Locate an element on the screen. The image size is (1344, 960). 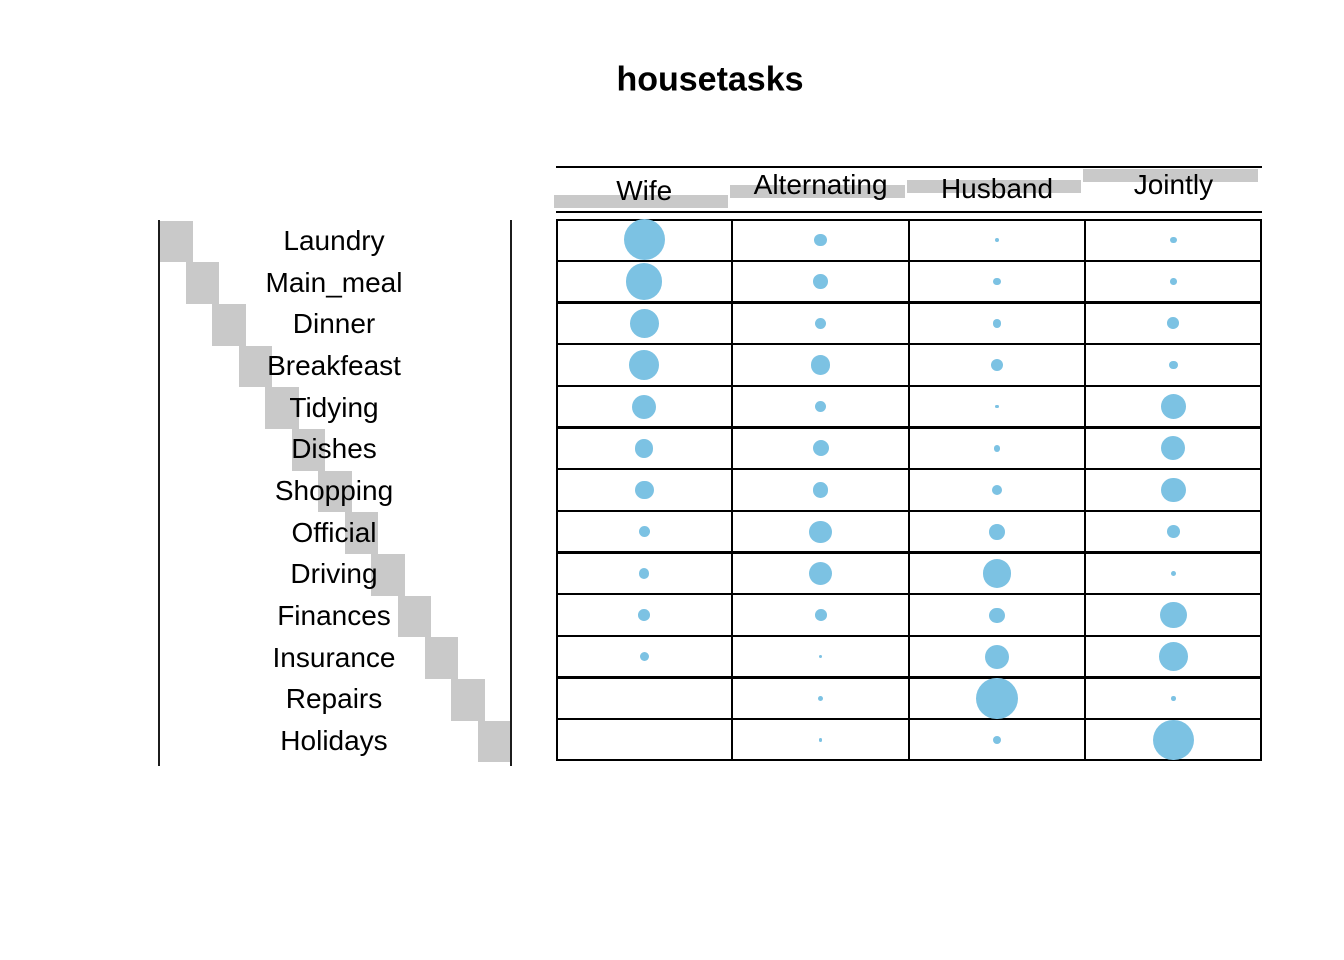
balloon-holidays-alternating is located at coordinates (820, 740).